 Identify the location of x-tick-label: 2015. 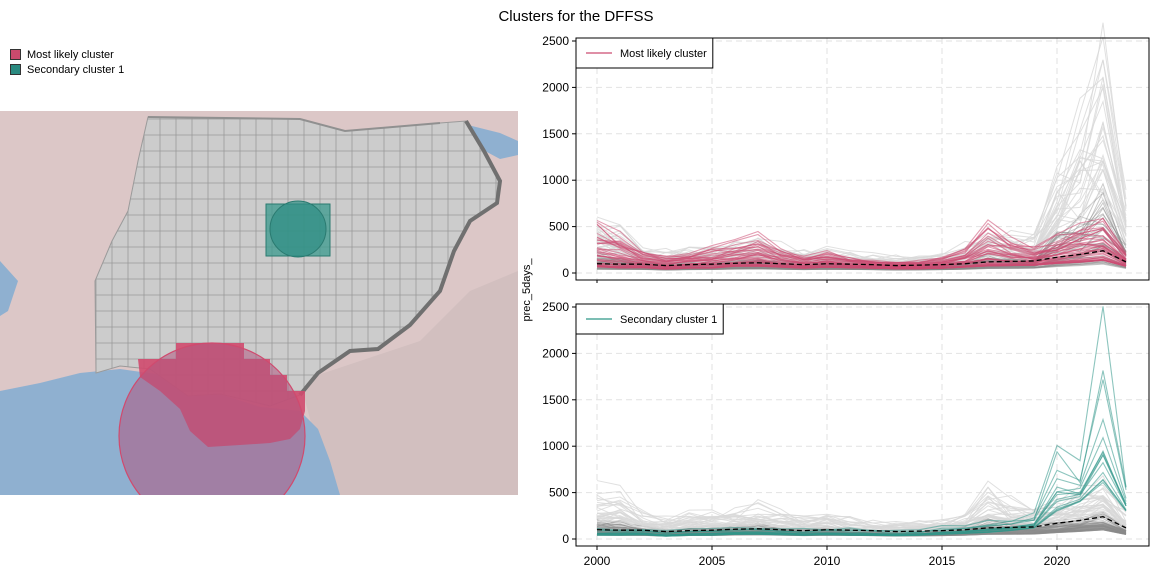
(942, 561).